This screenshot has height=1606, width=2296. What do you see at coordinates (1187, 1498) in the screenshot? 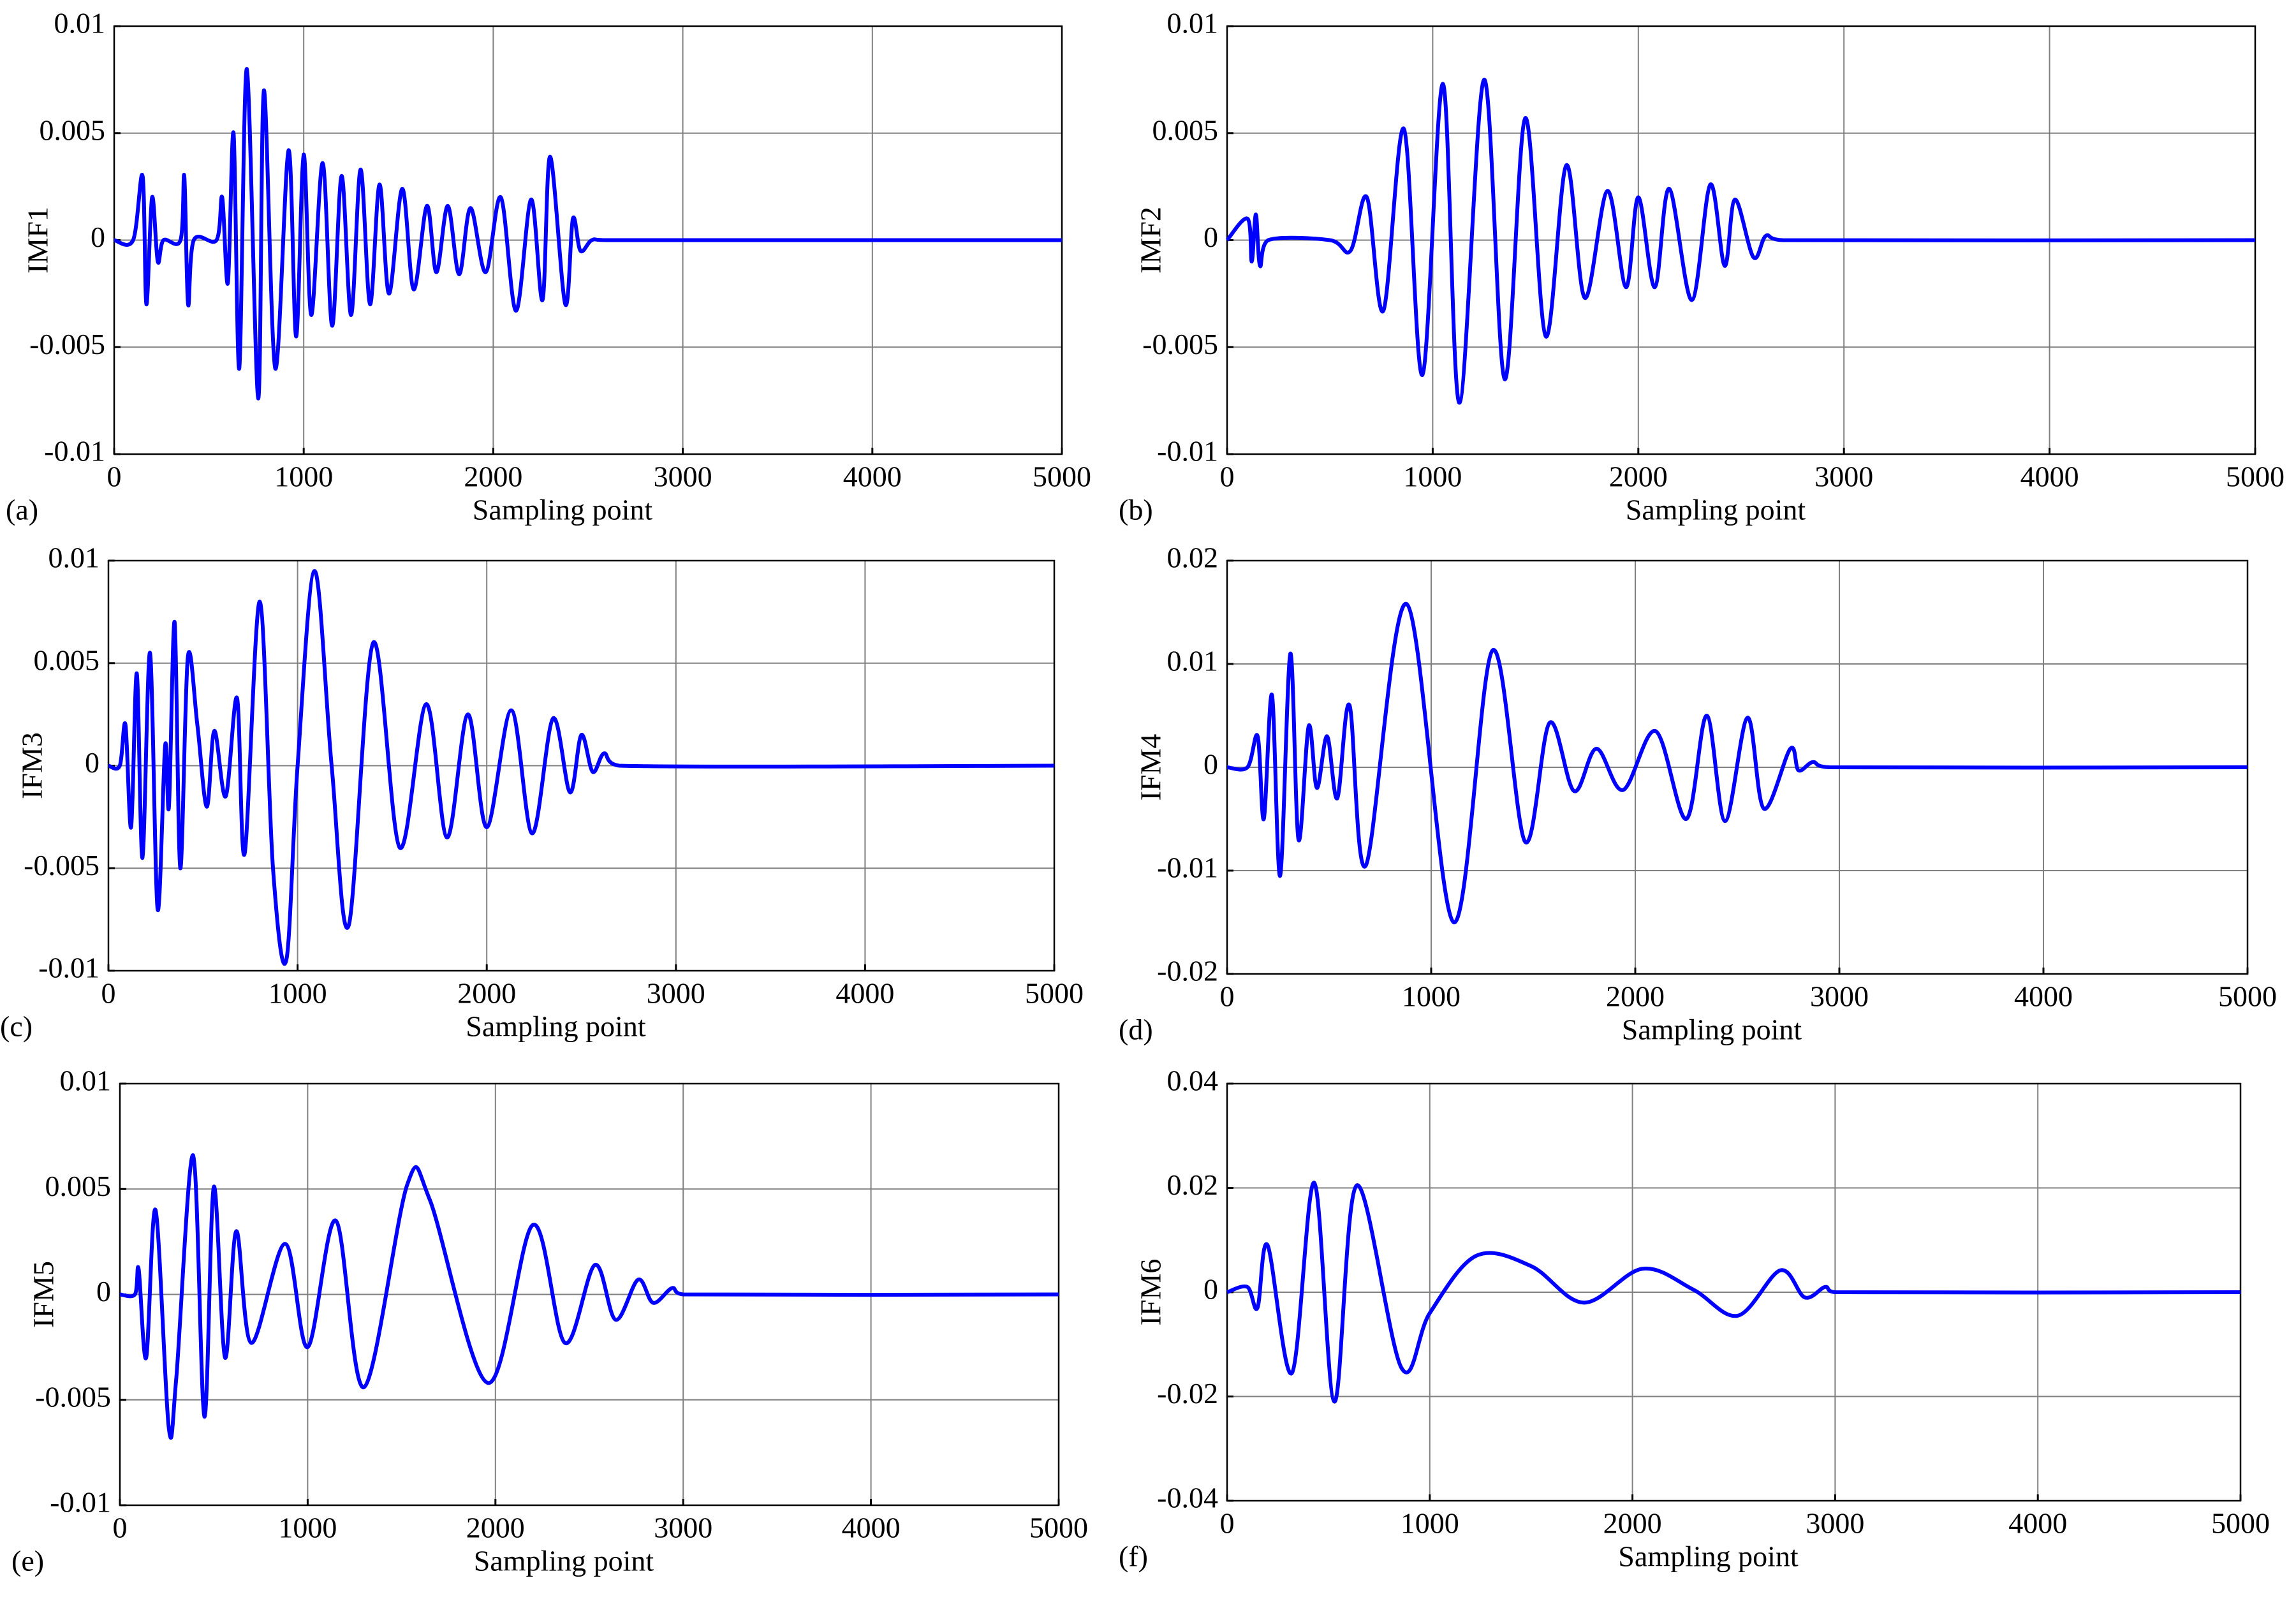
I see `y-tick-label: -0.04` at bounding box center [1187, 1498].